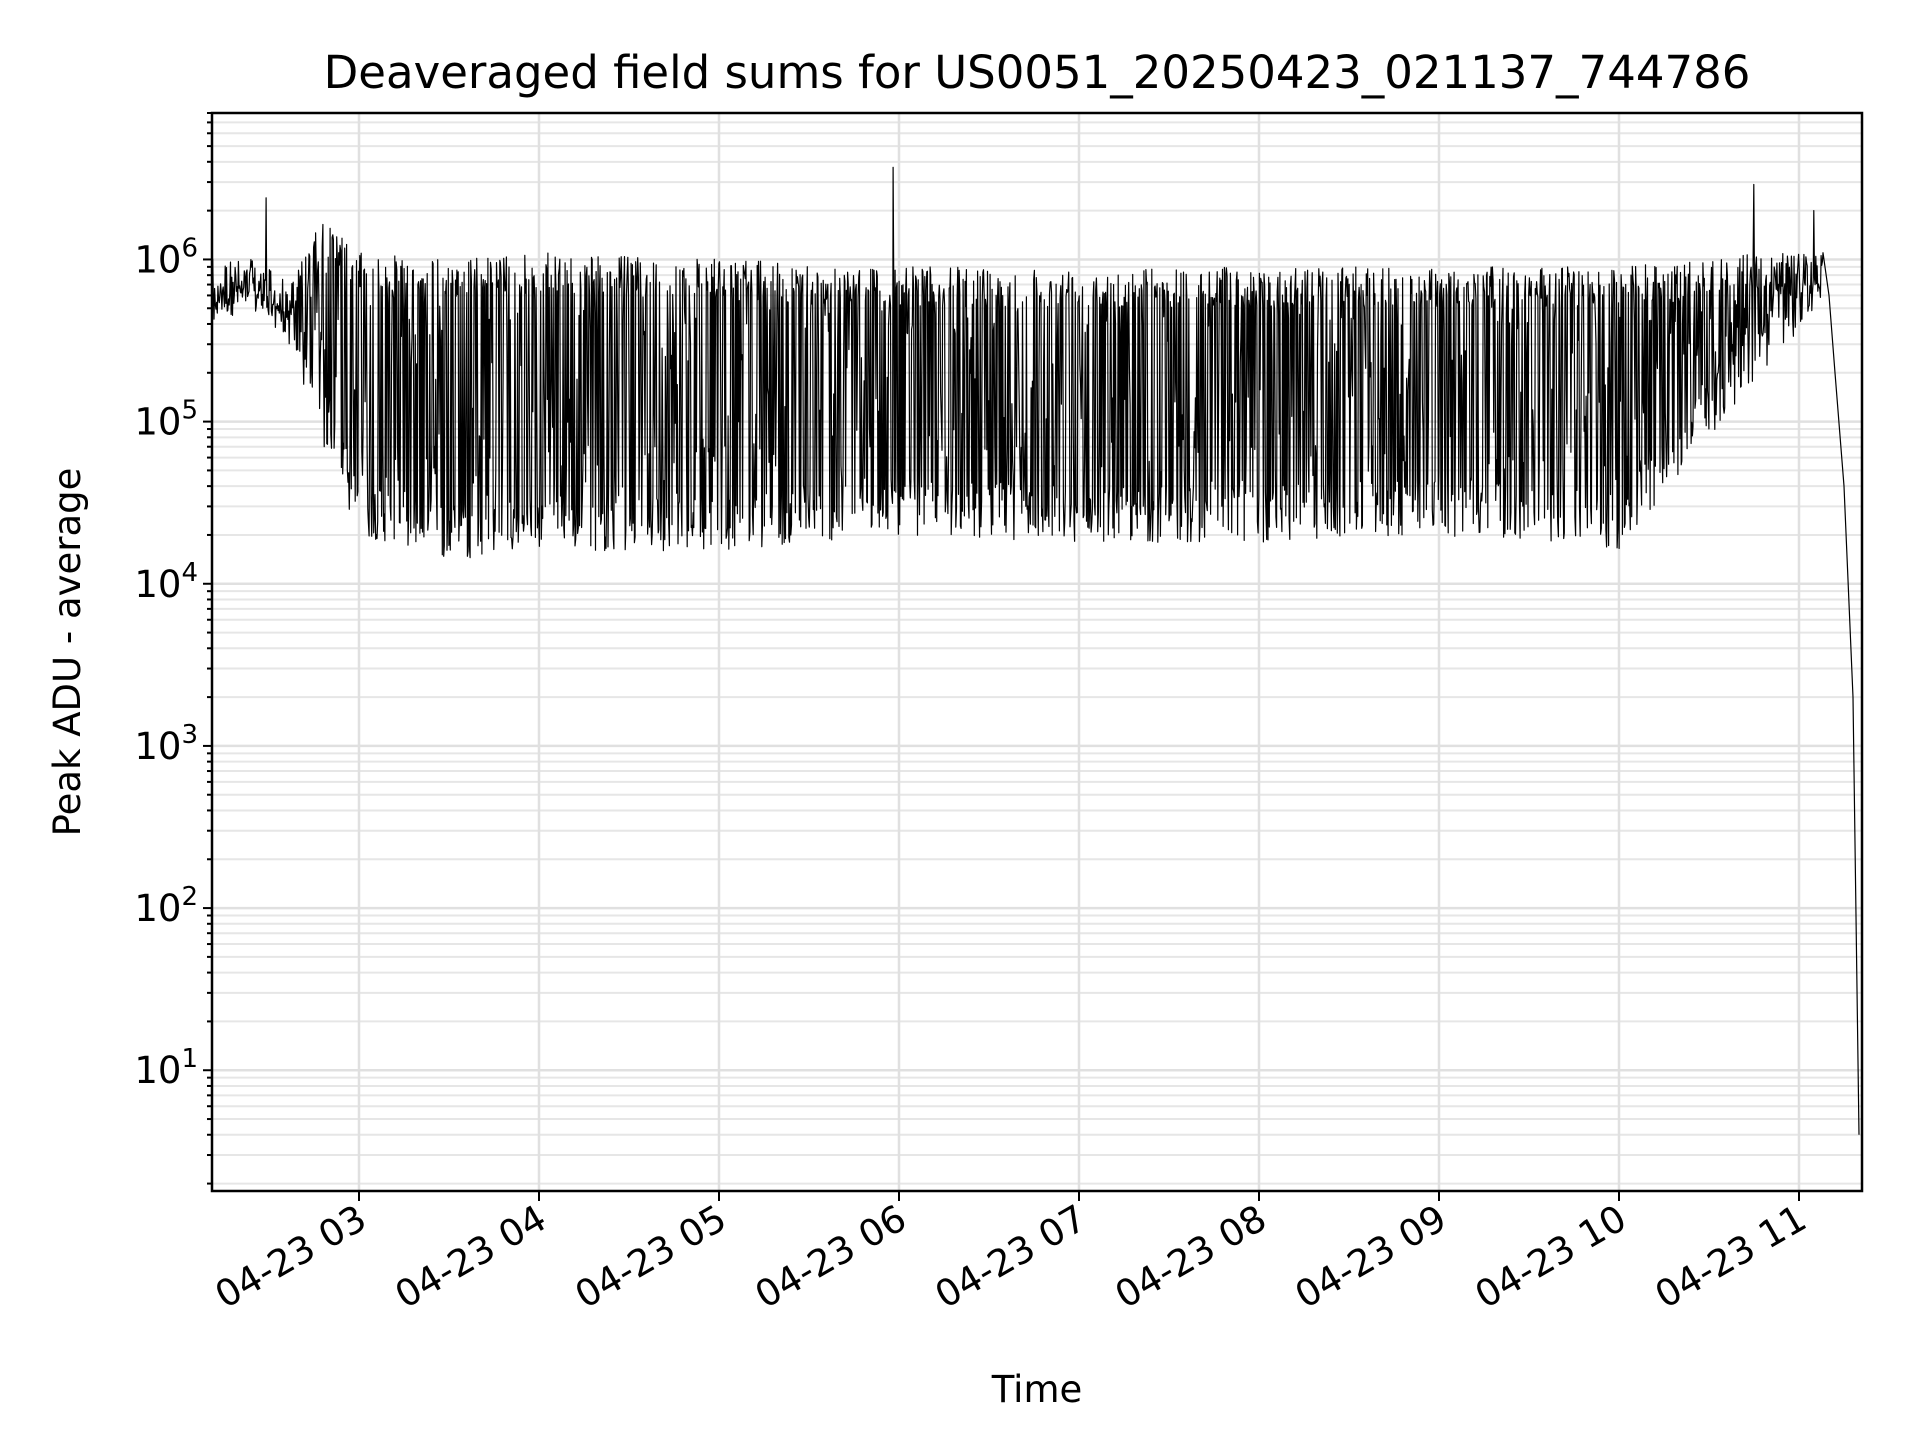 The height and width of the screenshot is (1440, 1920). I want to click on y-tick-labels: 101 102 103 104 105 106, so click(166, 662).